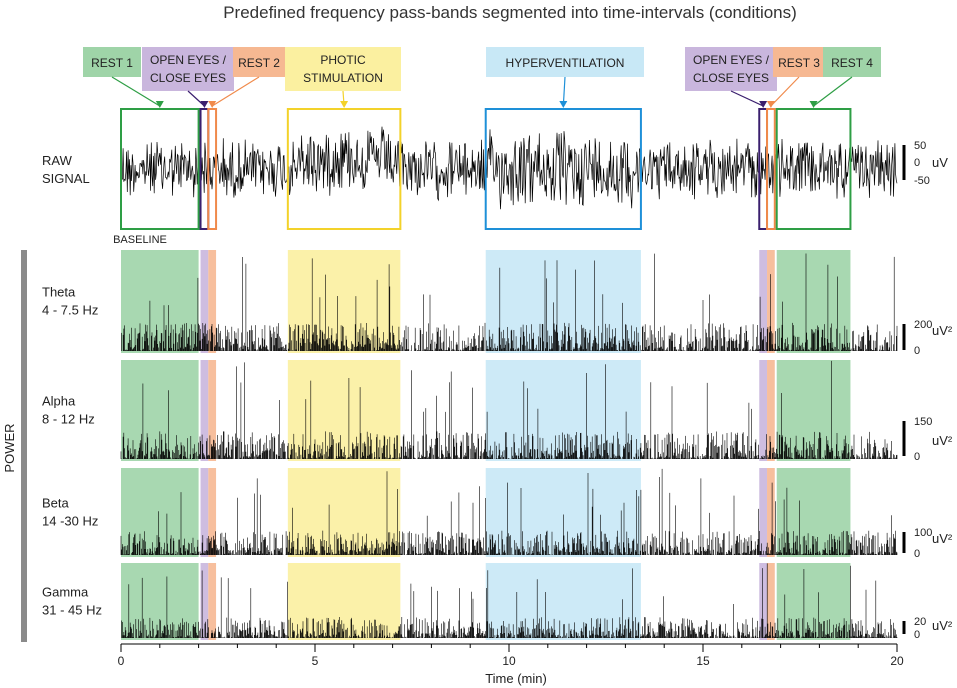 The image size is (957, 688). Describe the element at coordinates (68, 419) in the screenshot. I see `panel-label-2-line2: 8 - 12 Hz` at that location.